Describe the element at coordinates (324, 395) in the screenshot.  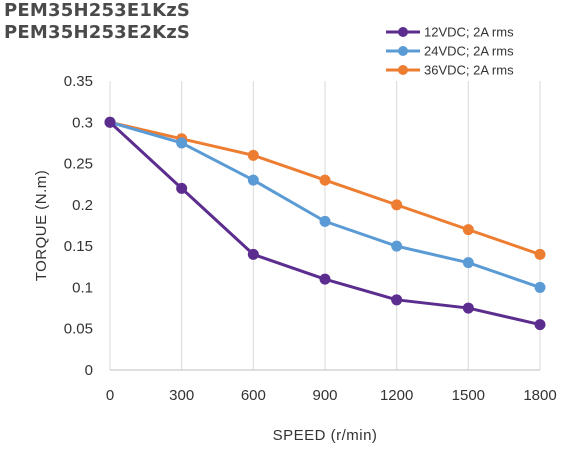
I see `x-tick-label: 900` at that location.